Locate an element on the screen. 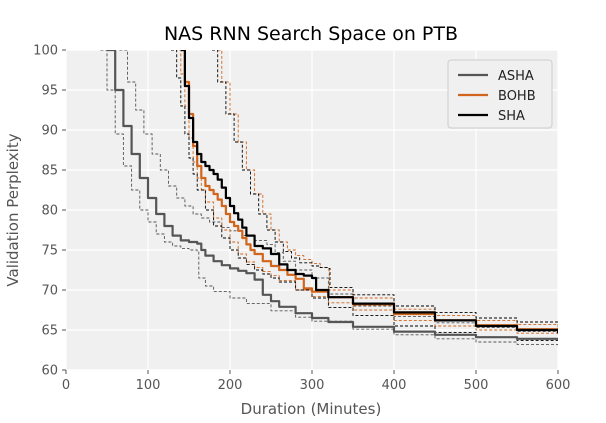 The image size is (606, 423). x-tick-label: 0 is located at coordinates (66, 385).